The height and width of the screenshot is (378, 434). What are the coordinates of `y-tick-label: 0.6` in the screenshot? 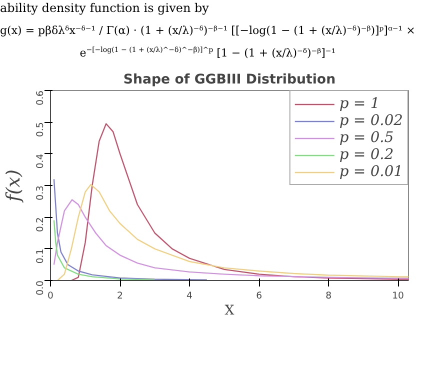 It's located at (40, 98).